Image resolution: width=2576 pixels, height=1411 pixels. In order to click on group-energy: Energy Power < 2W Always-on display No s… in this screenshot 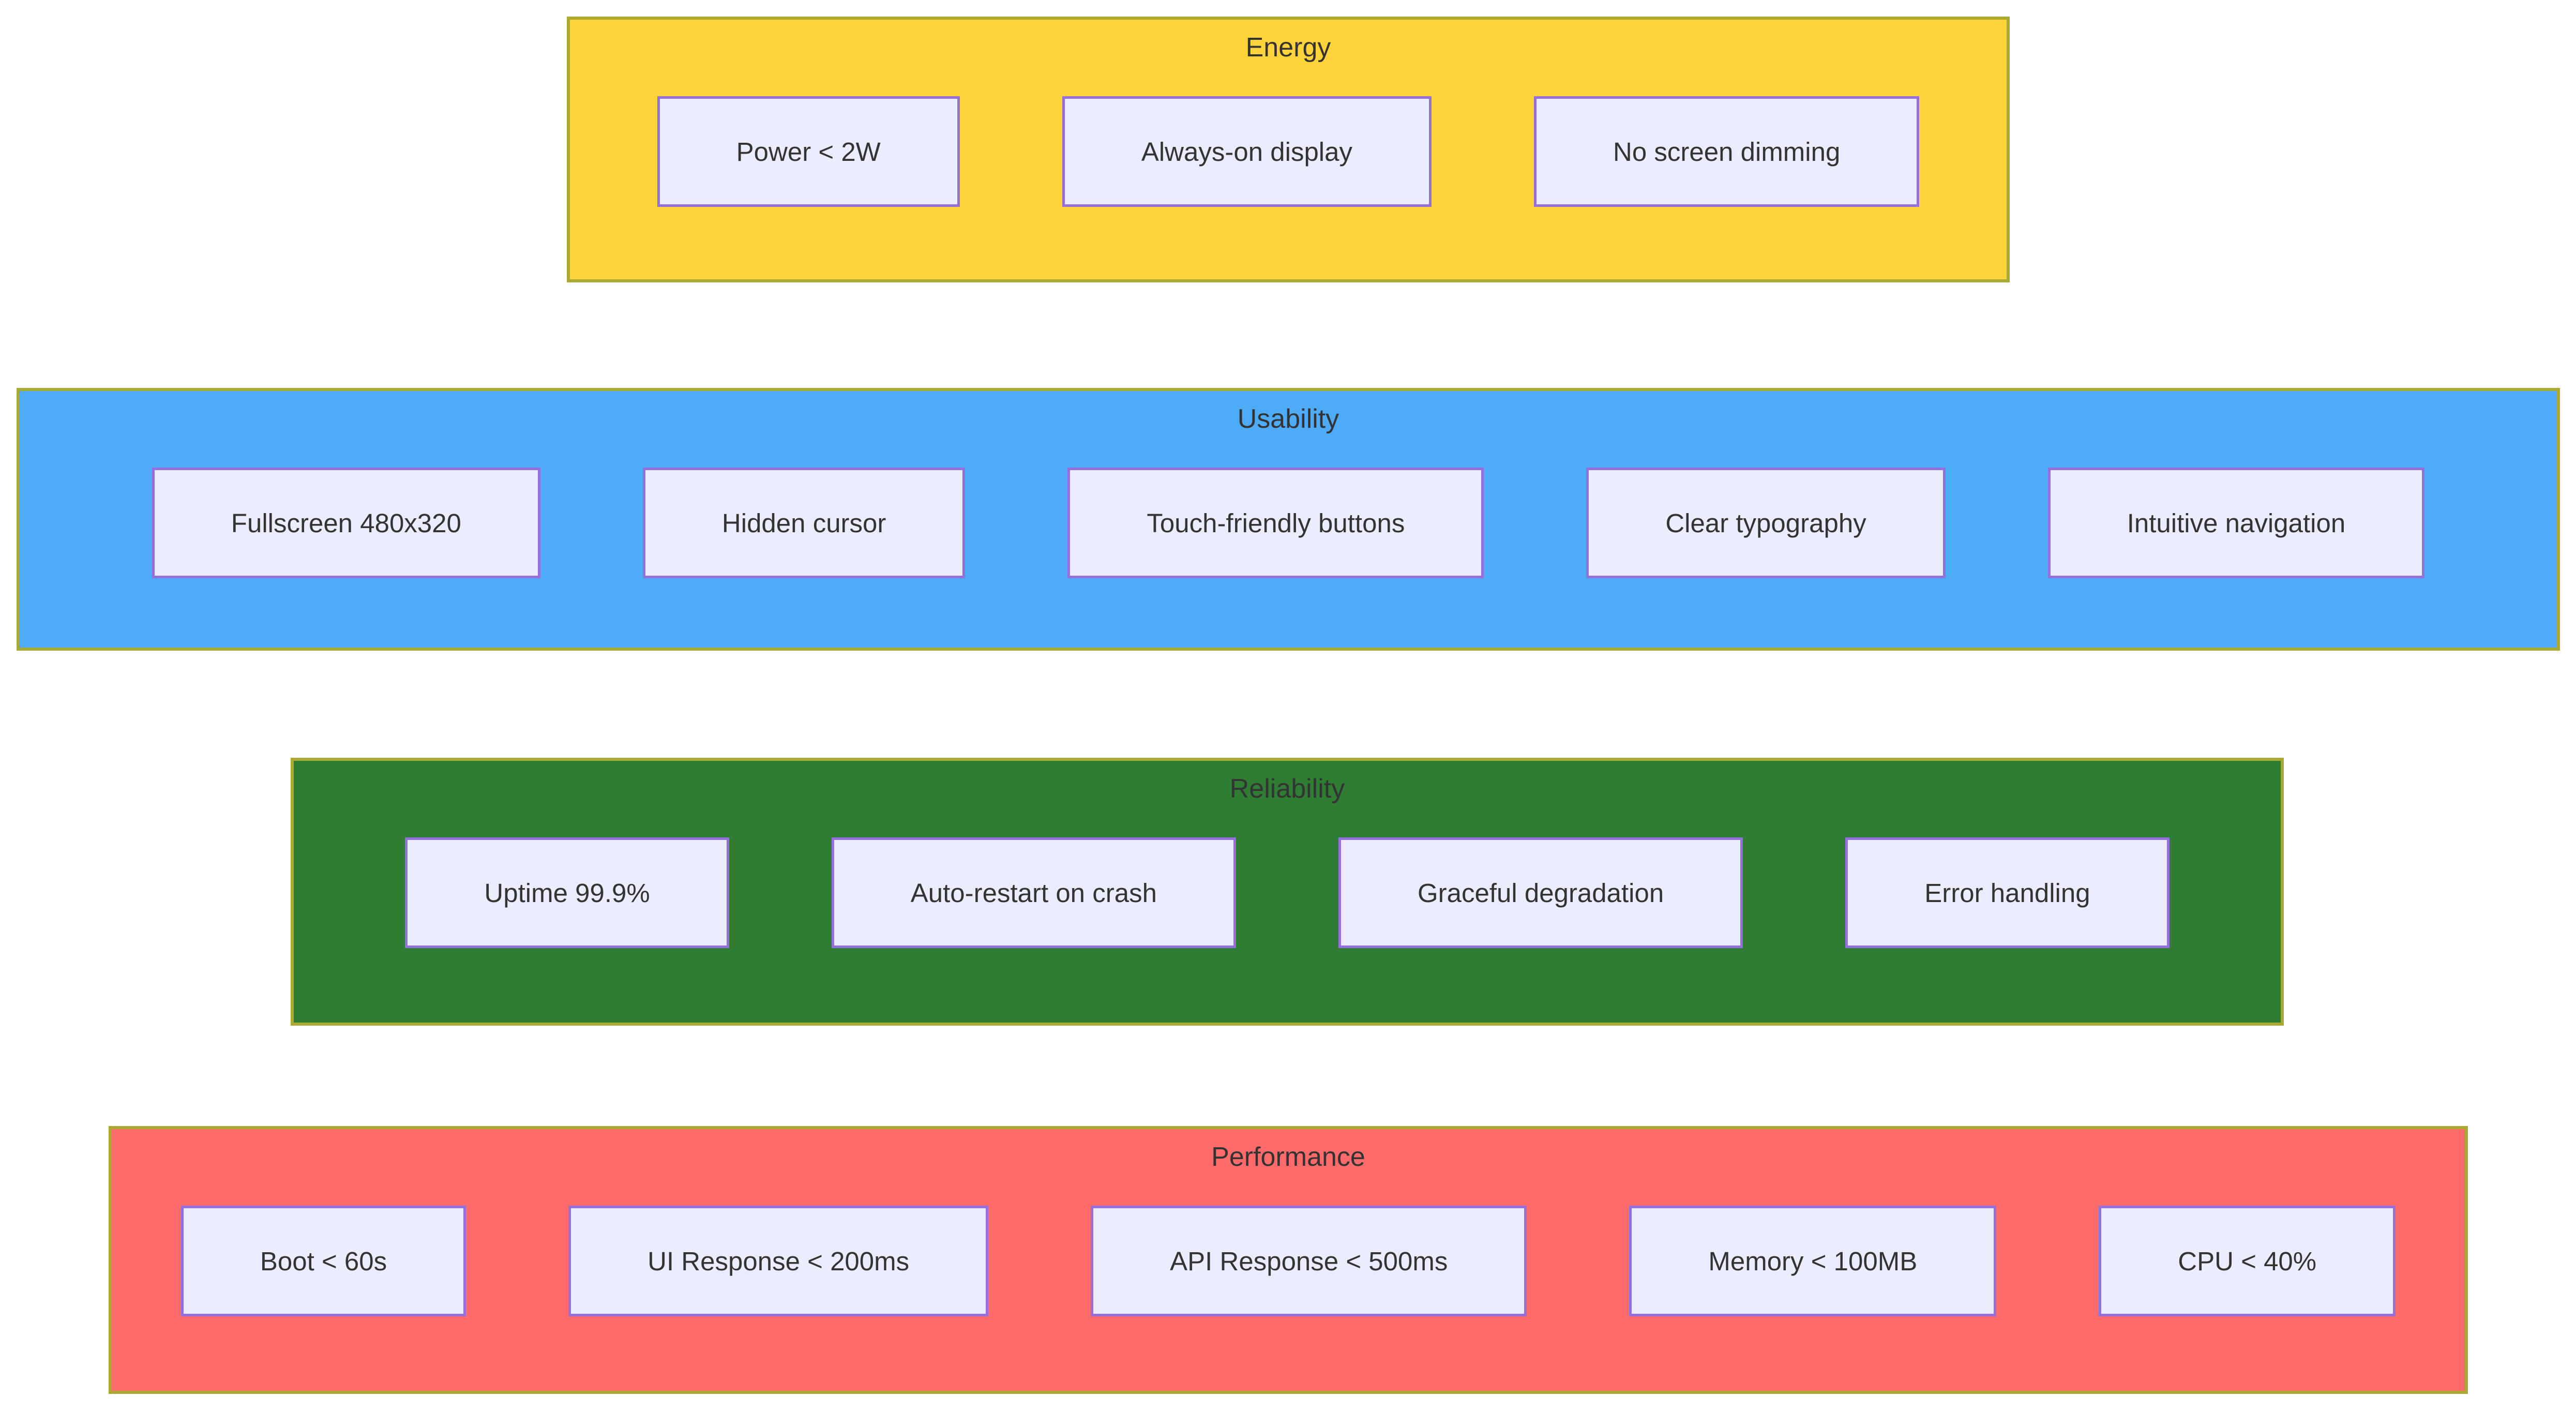, I will do `click(1288, 149)`.